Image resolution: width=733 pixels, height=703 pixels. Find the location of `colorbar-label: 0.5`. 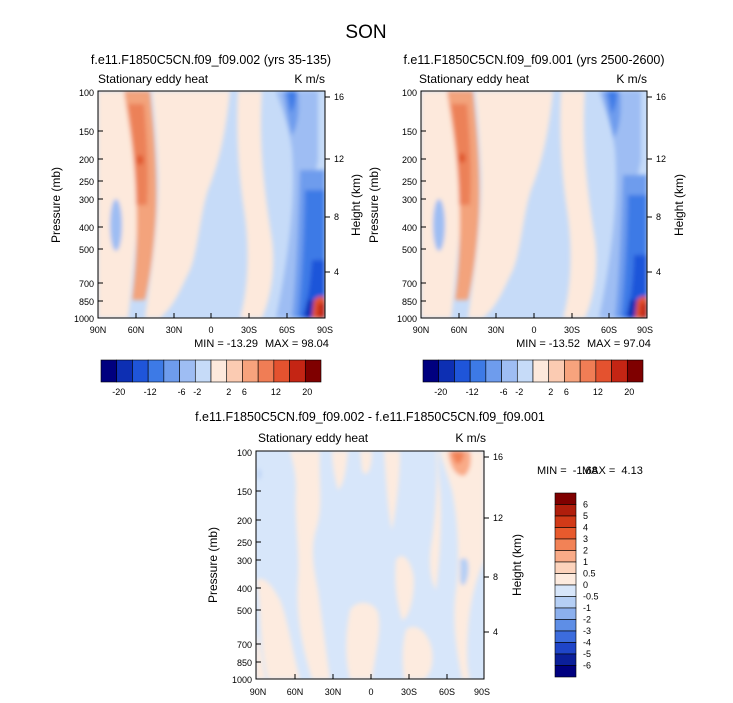

colorbar-label: 0.5 is located at coordinates (589, 574).